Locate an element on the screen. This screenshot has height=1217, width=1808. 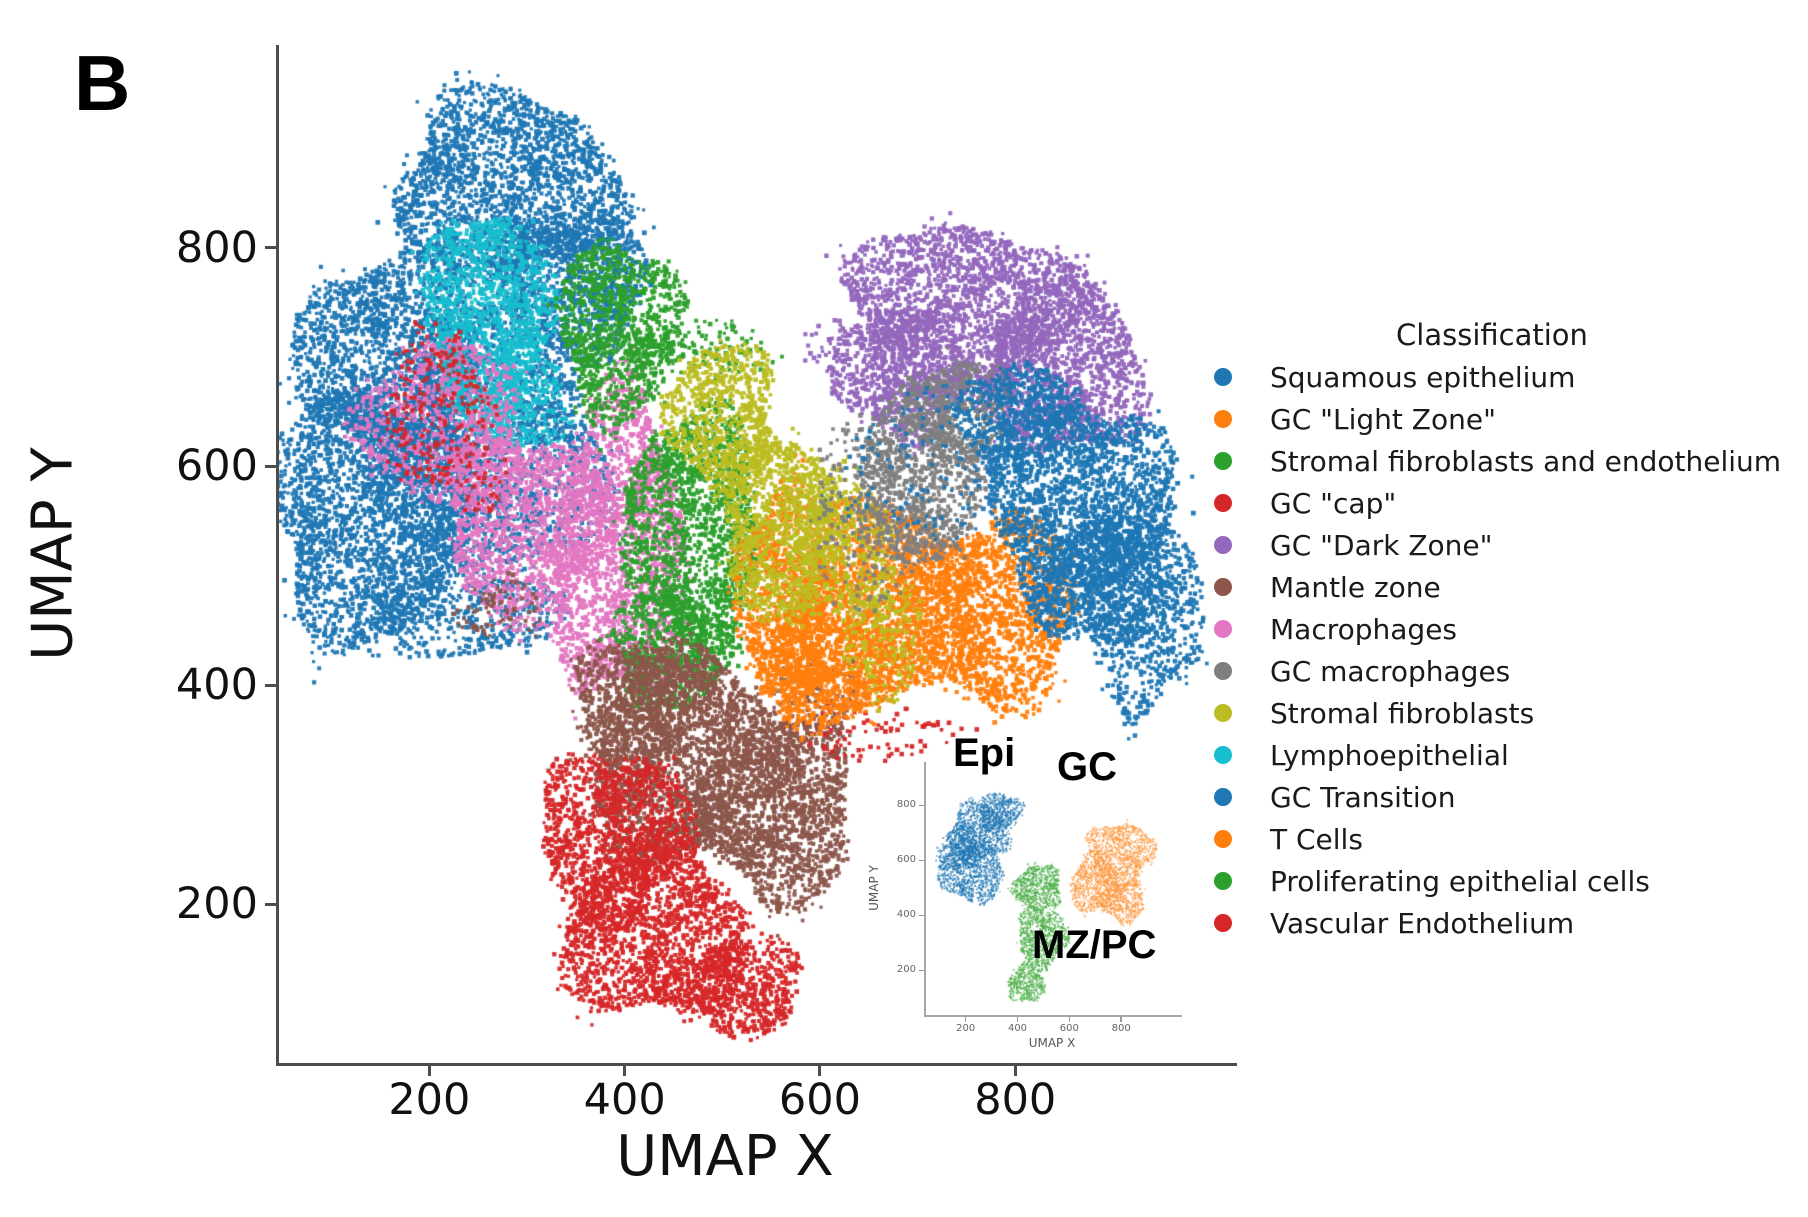
inset-y-tick-label: 200 is located at coordinates (906, 970).